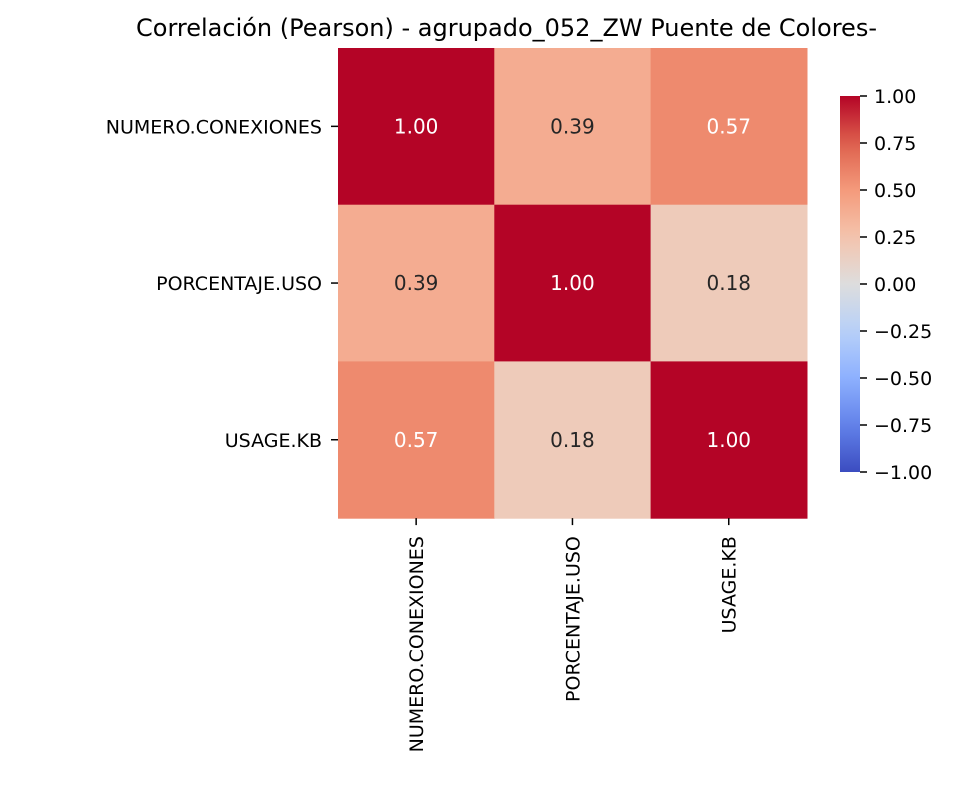 The width and height of the screenshot is (960, 800). What do you see at coordinates (895, 144) in the screenshot?
I see `colorbar-tick-label: 0.75` at bounding box center [895, 144].